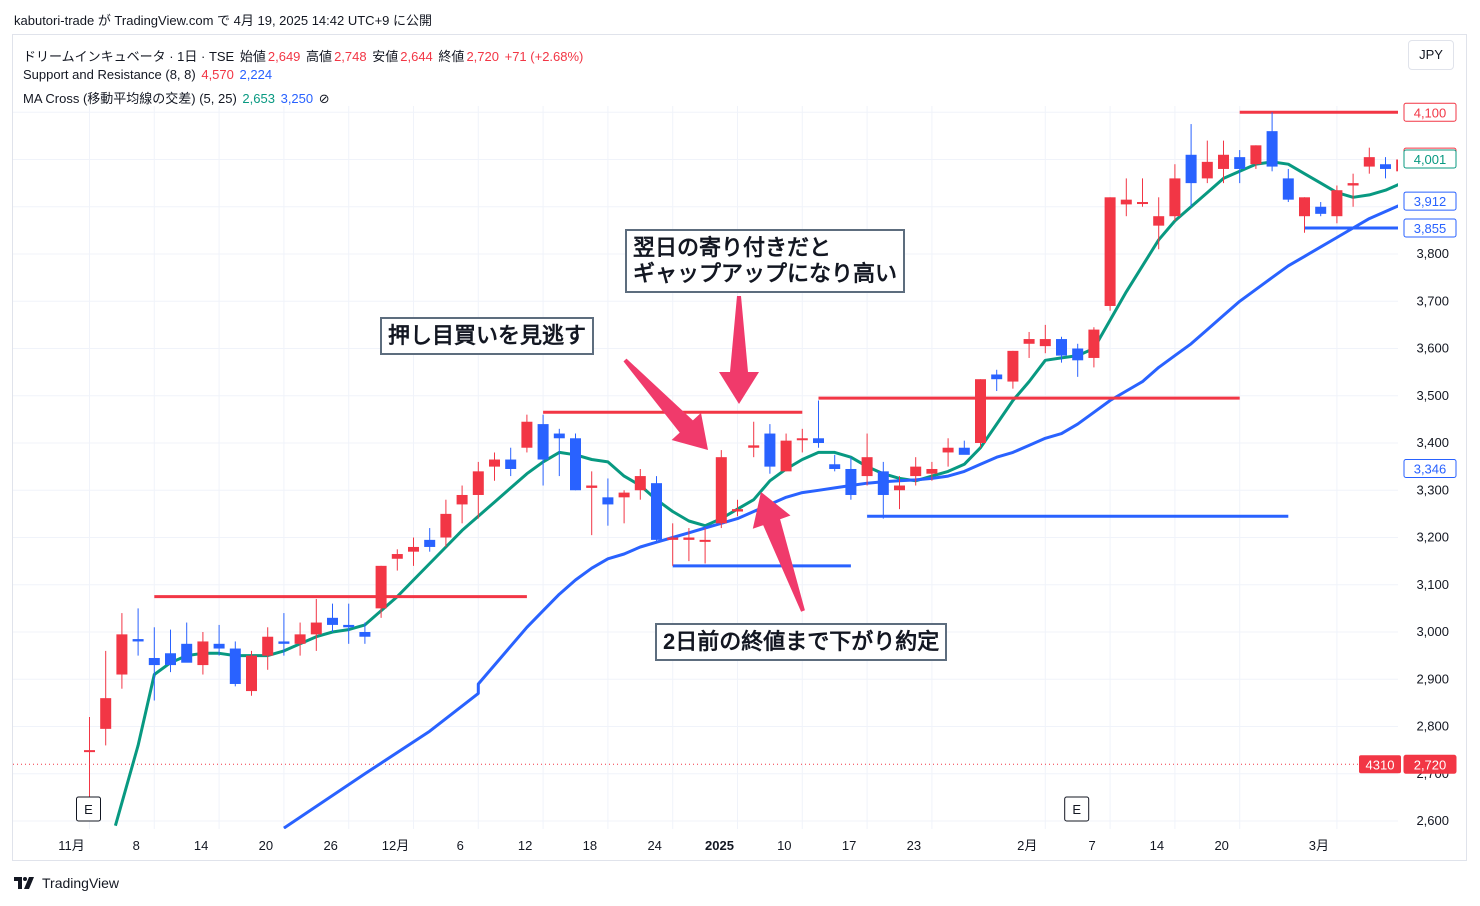  I want to click on symbol-label: ドリームインキュベータ · 1日 · TSE, so click(129, 56).